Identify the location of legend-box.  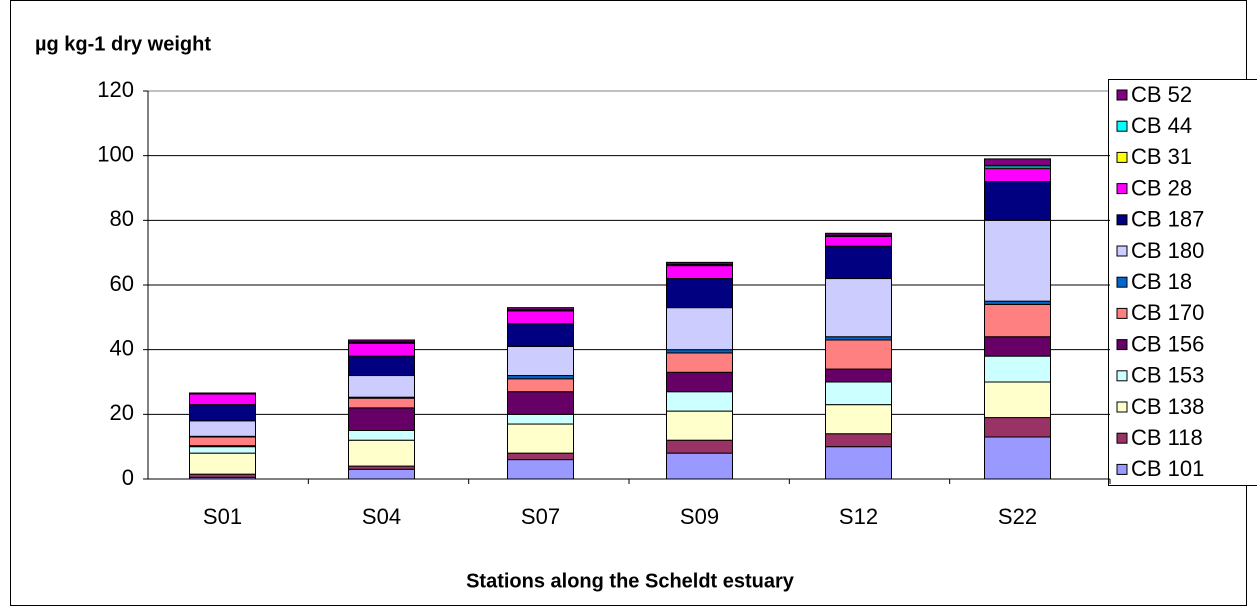
(1182, 282).